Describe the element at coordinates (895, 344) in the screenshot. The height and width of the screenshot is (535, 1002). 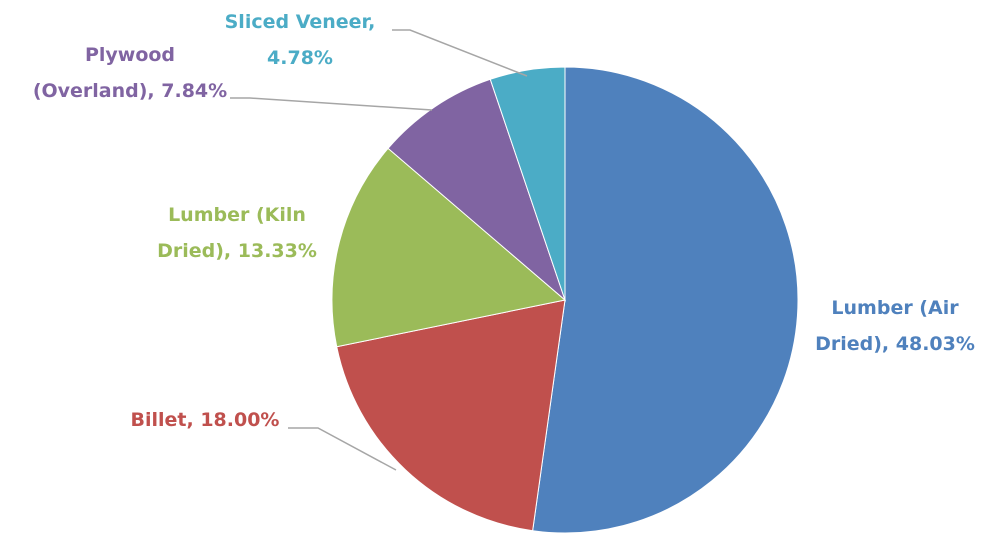
I see `data-label-line: Dried), 48.03%` at that location.